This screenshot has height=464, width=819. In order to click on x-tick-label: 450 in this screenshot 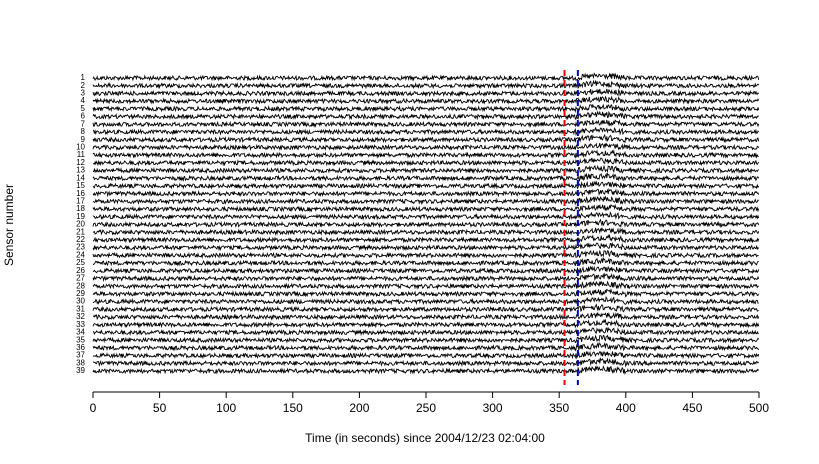, I will do `click(692, 408)`.